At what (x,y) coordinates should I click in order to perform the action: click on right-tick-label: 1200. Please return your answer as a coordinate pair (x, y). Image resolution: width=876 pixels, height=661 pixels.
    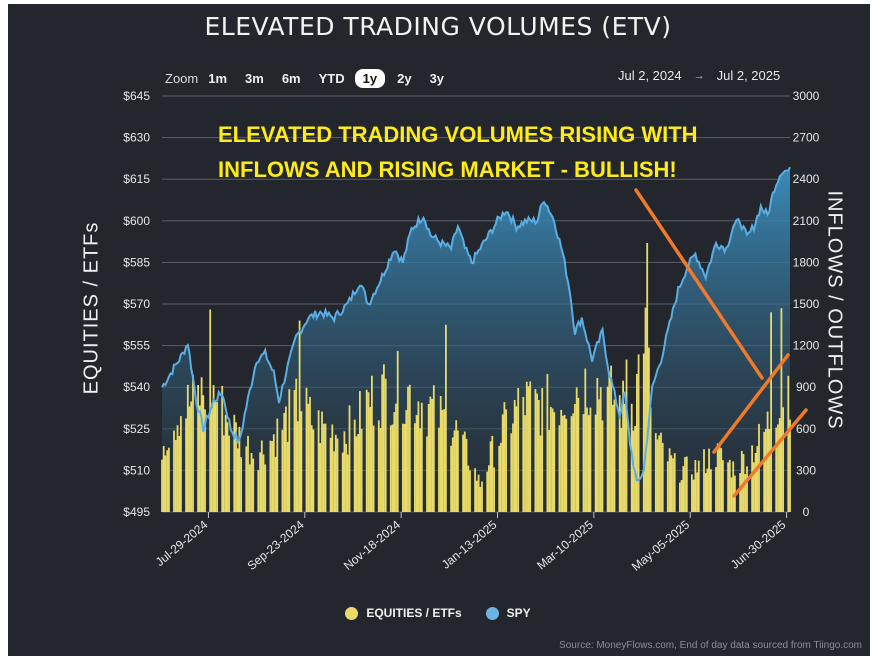
    Looking at the image, I should click on (806, 346).